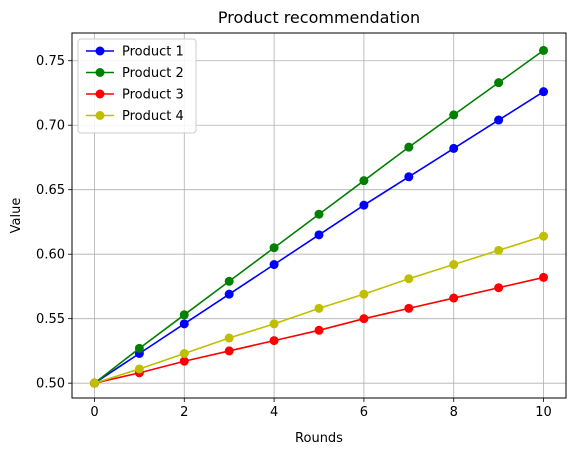  What do you see at coordinates (153, 116) in the screenshot?
I see `legend-label: Product 4` at bounding box center [153, 116].